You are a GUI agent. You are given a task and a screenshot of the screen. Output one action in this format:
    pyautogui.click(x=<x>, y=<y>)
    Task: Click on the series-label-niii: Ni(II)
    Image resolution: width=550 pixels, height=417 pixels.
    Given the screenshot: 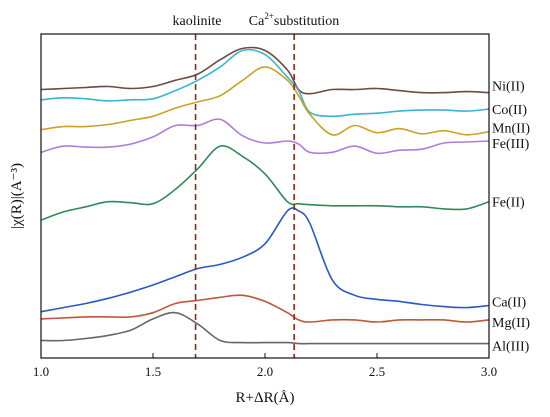 What is the action you would take?
    pyautogui.click(x=508, y=87)
    